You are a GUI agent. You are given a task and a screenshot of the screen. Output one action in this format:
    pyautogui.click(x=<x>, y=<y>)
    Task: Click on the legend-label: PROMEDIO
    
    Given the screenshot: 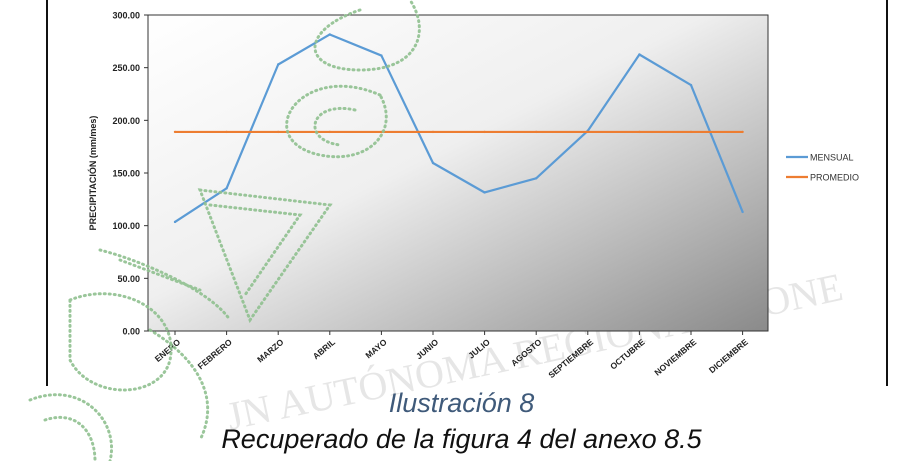 What is the action you would take?
    pyautogui.click(x=834, y=178)
    